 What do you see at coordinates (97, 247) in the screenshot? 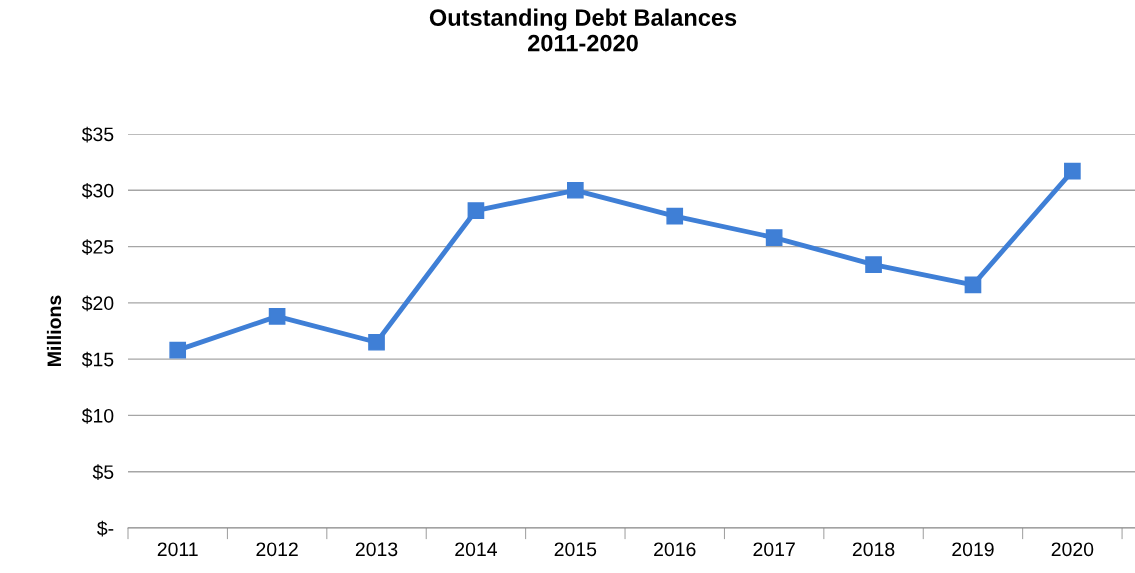
I see `y-tick-label: $25` at bounding box center [97, 247].